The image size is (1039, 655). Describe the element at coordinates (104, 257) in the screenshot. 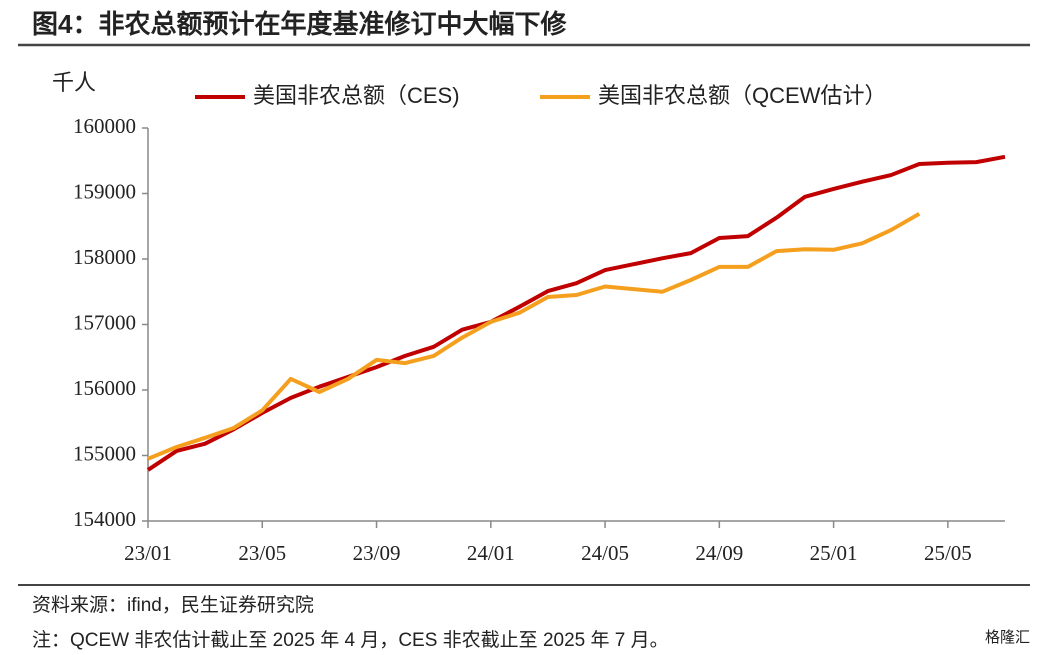

I see `y-tick-label: 158000` at that location.